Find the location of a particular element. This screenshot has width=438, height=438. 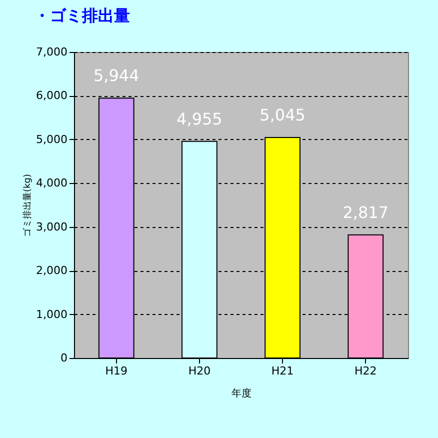

y-tick-label: 7,000 is located at coordinates (52, 52).